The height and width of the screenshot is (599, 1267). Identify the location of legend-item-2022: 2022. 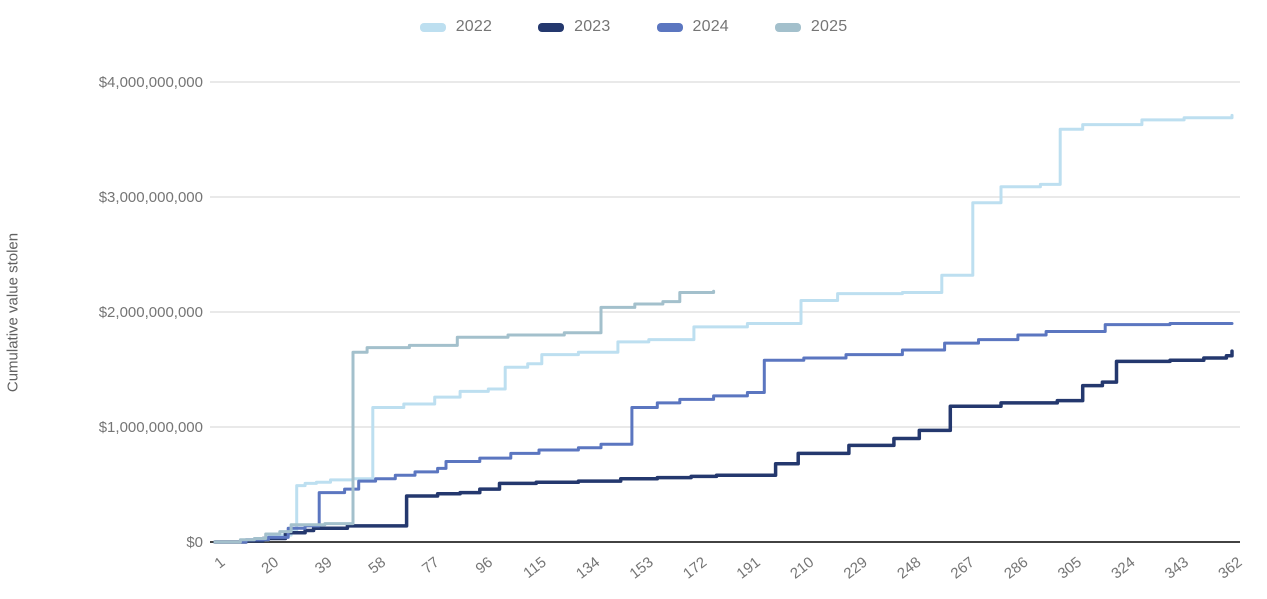
(456, 27).